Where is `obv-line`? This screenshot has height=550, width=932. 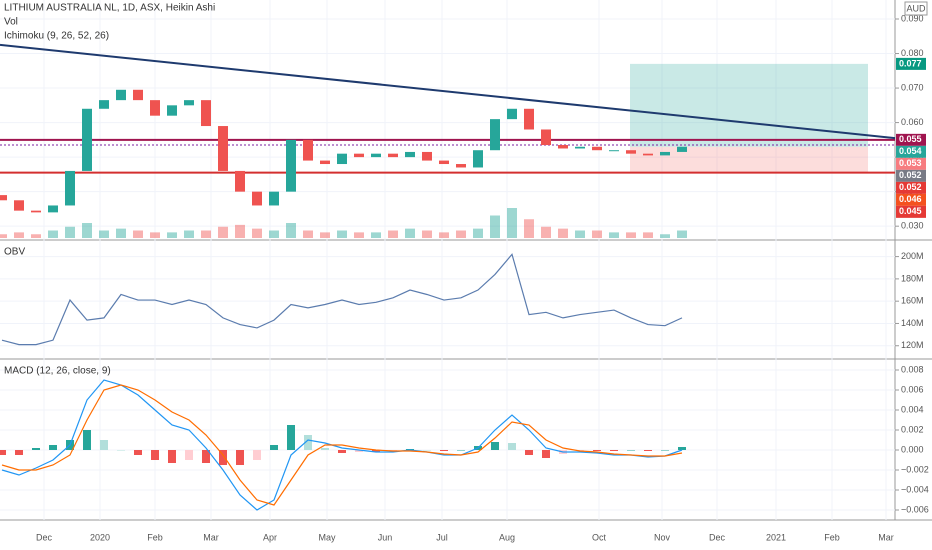
obv-line is located at coordinates (342, 299).